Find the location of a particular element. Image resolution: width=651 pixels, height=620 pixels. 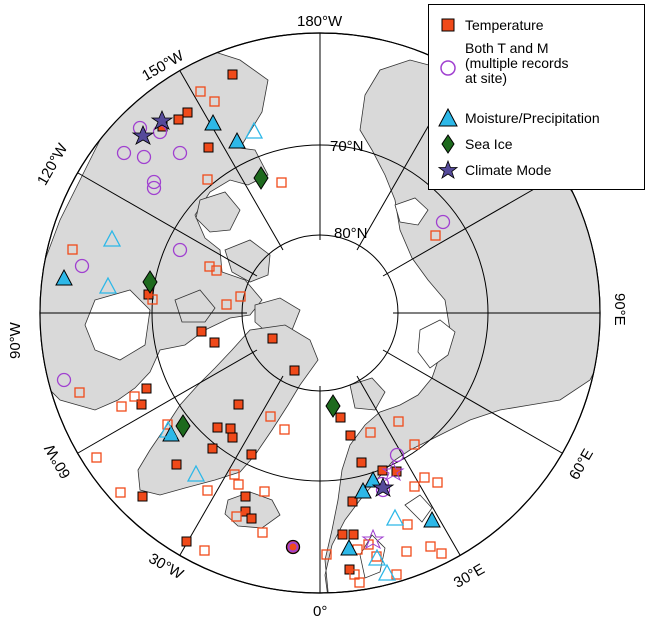

sea-ice-sites is located at coordinates (241, 302).